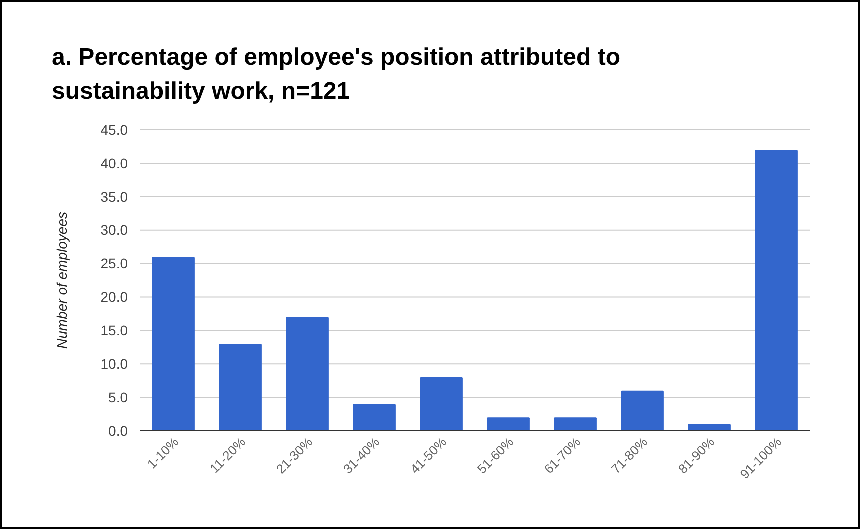  I want to click on y-tick-label: 20.0, so click(114, 297).